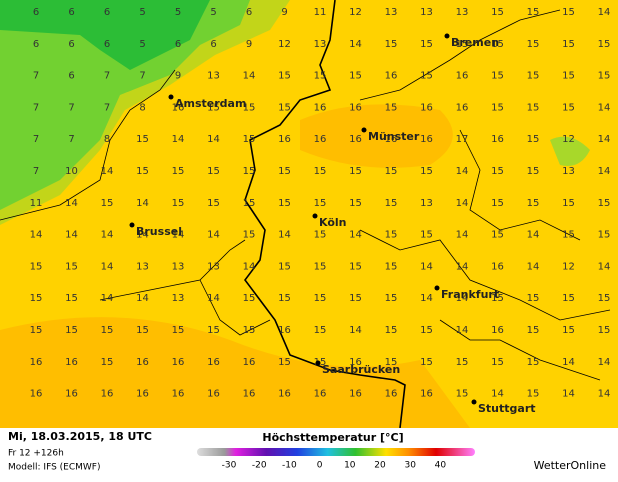 This screenshot has width=618, height=482. I want to click on date: Mi, 18.03.2015, 18 UTC, so click(80, 436).